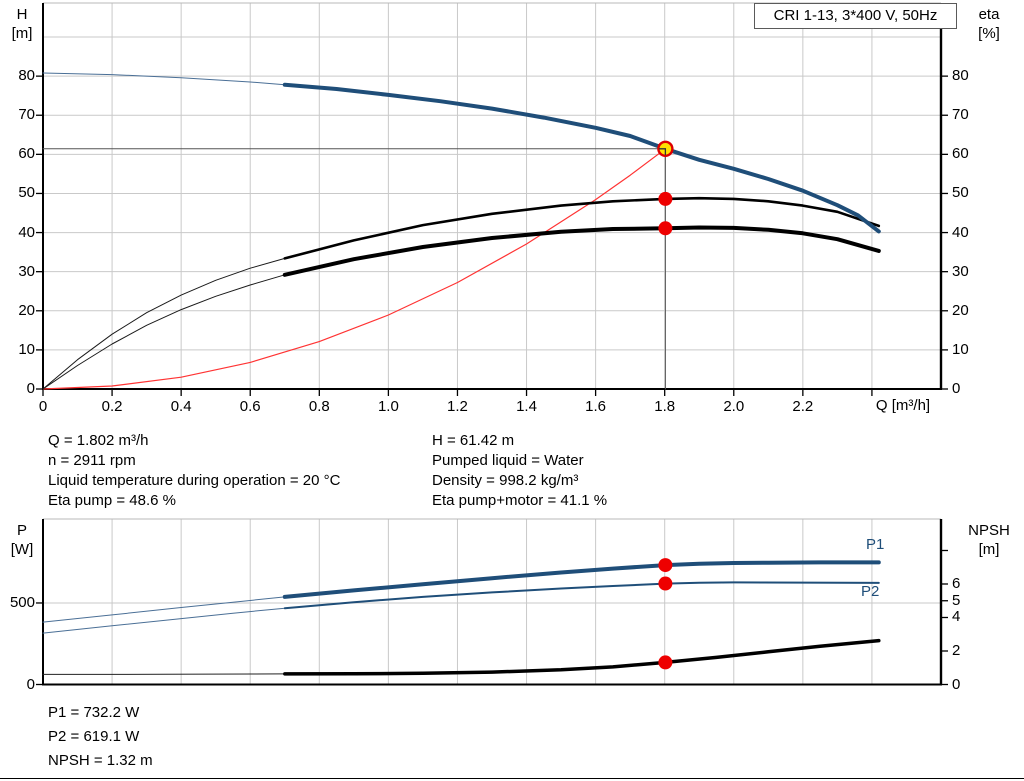  Describe the element at coordinates (164, 332) in the screenshot. I see `eta-pump-motor-curve-extension` at that location.